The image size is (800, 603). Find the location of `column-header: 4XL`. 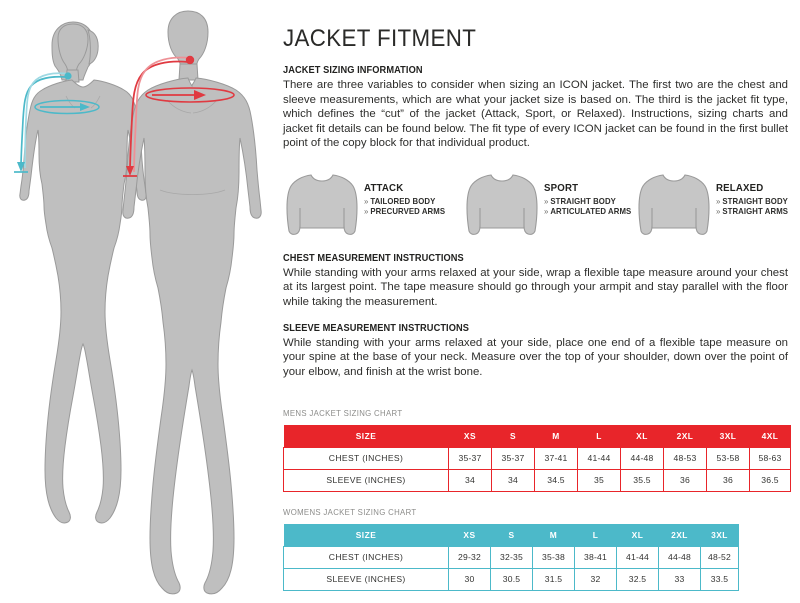

column-header: 4XL is located at coordinates (770, 436).